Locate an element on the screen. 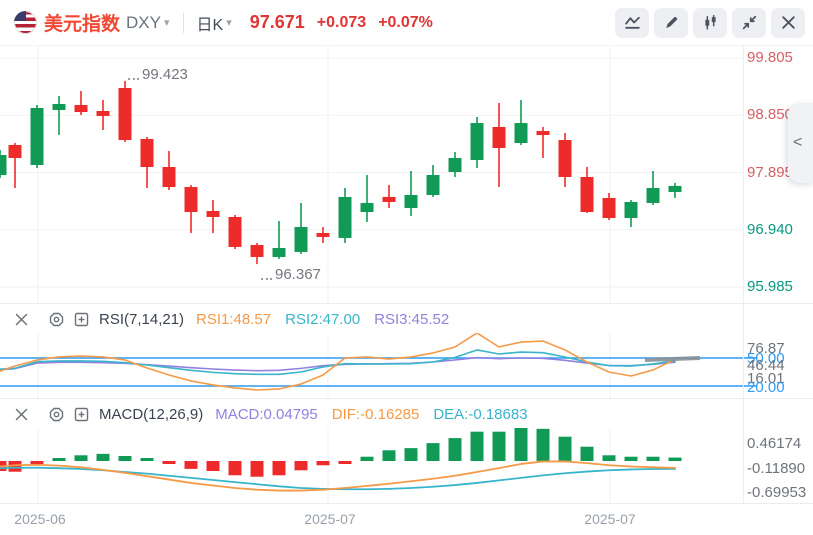 The image size is (813, 535). symbol-label: DXY is located at coordinates (143, 22).